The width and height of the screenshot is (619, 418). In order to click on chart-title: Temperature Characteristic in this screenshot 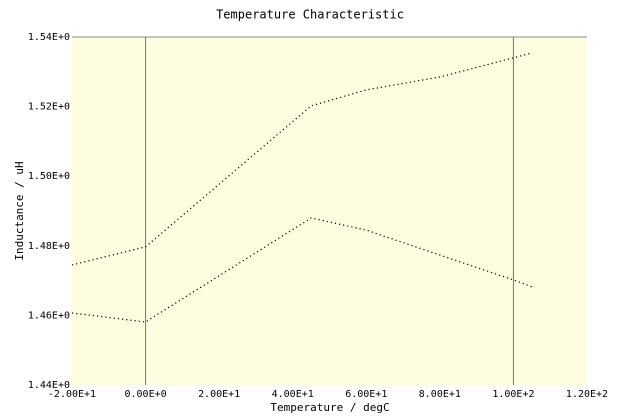, I will do `click(310, 15)`.